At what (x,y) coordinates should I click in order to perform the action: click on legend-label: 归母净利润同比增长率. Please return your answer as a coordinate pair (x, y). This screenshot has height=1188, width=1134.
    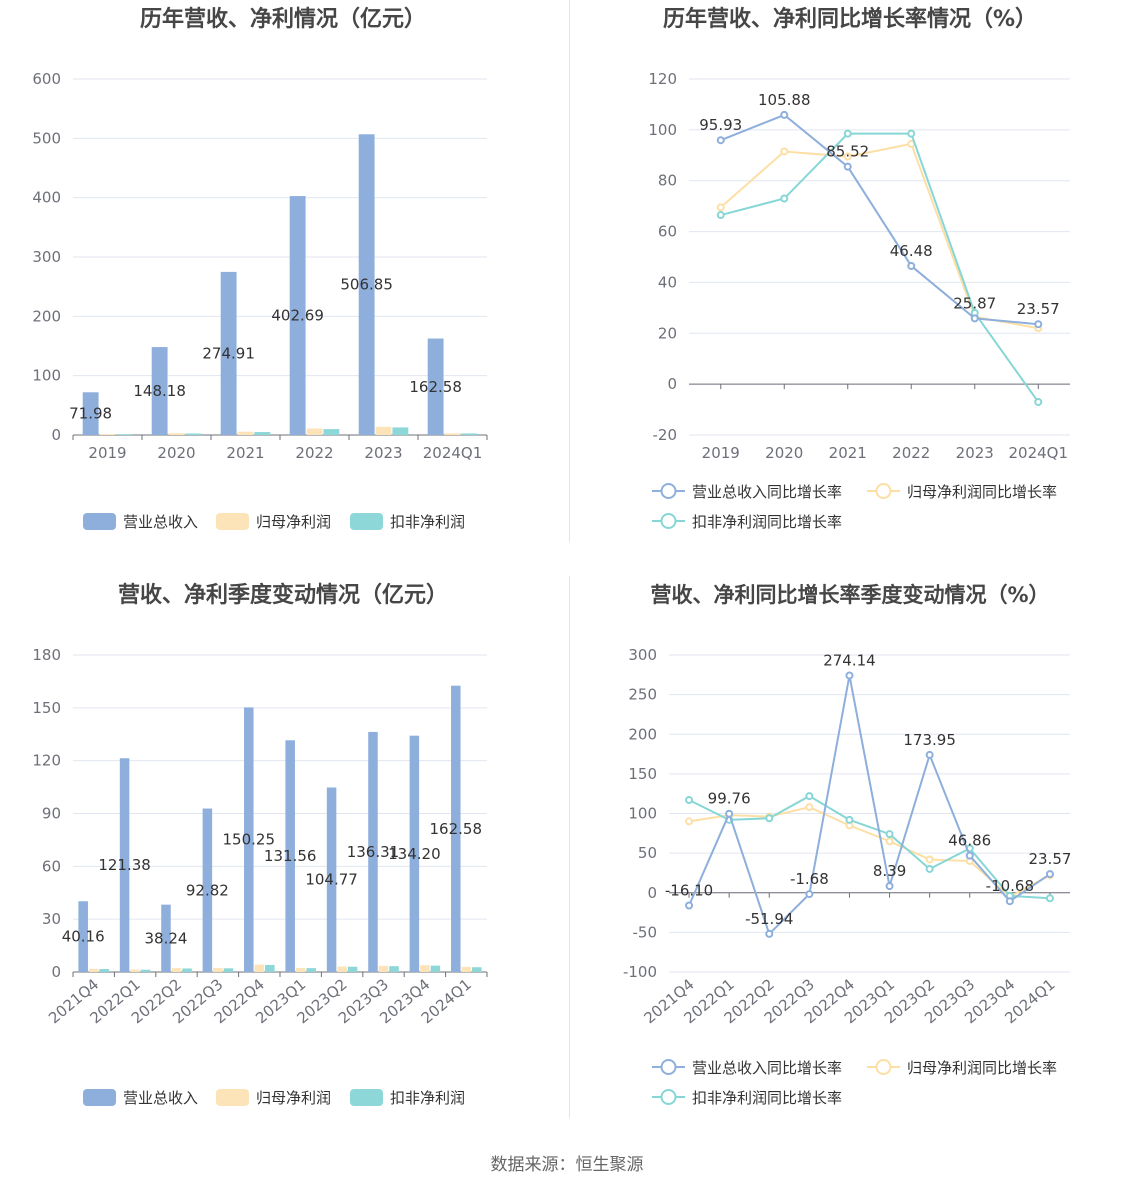
    Looking at the image, I should click on (982, 492).